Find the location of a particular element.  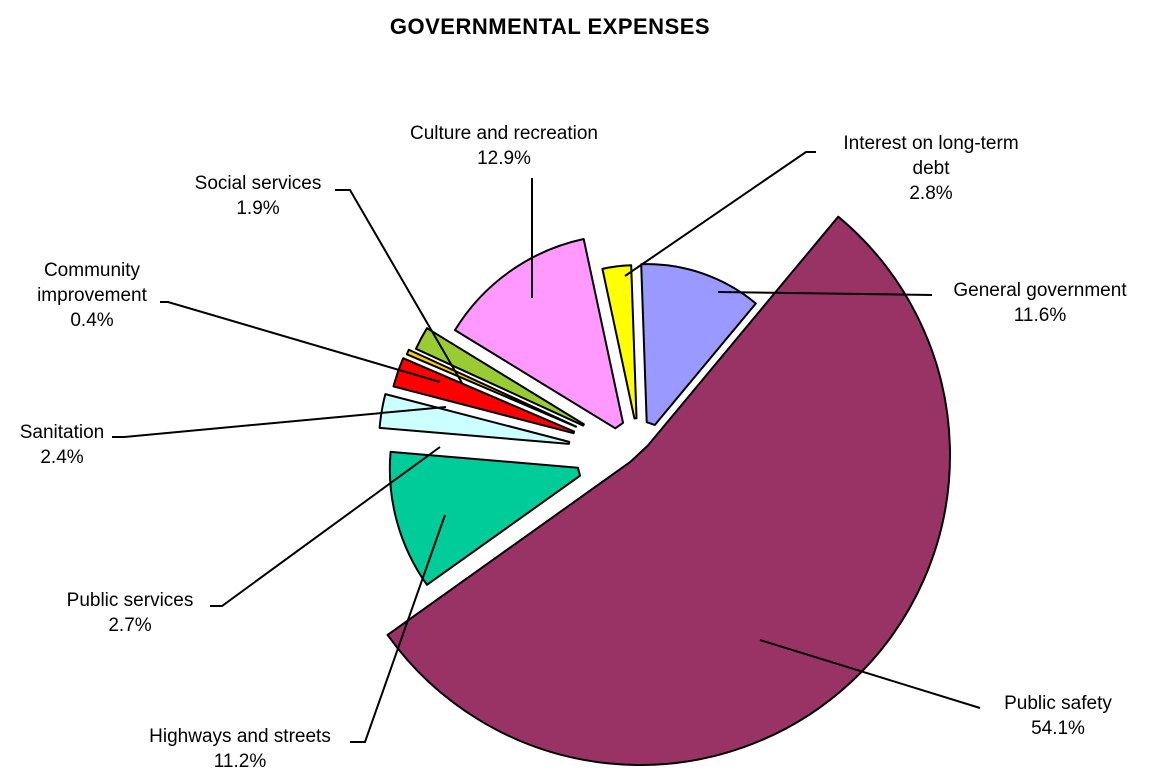

pie-slice-sanitation is located at coordinates (484, 396).